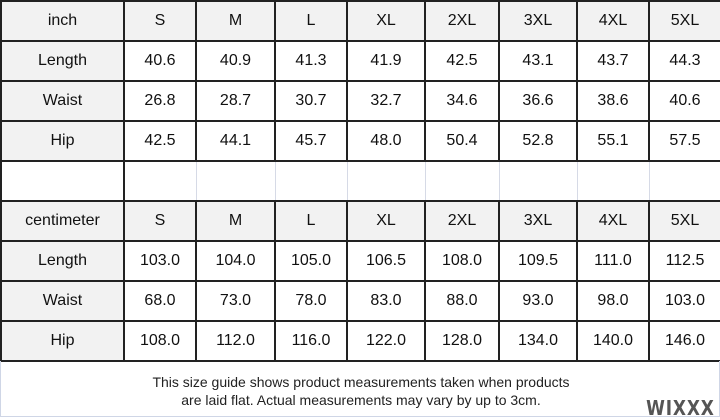 Image resolution: width=720 pixels, height=420 pixels. What do you see at coordinates (62, 21) in the screenshot?
I see `unit-header: inch` at bounding box center [62, 21].